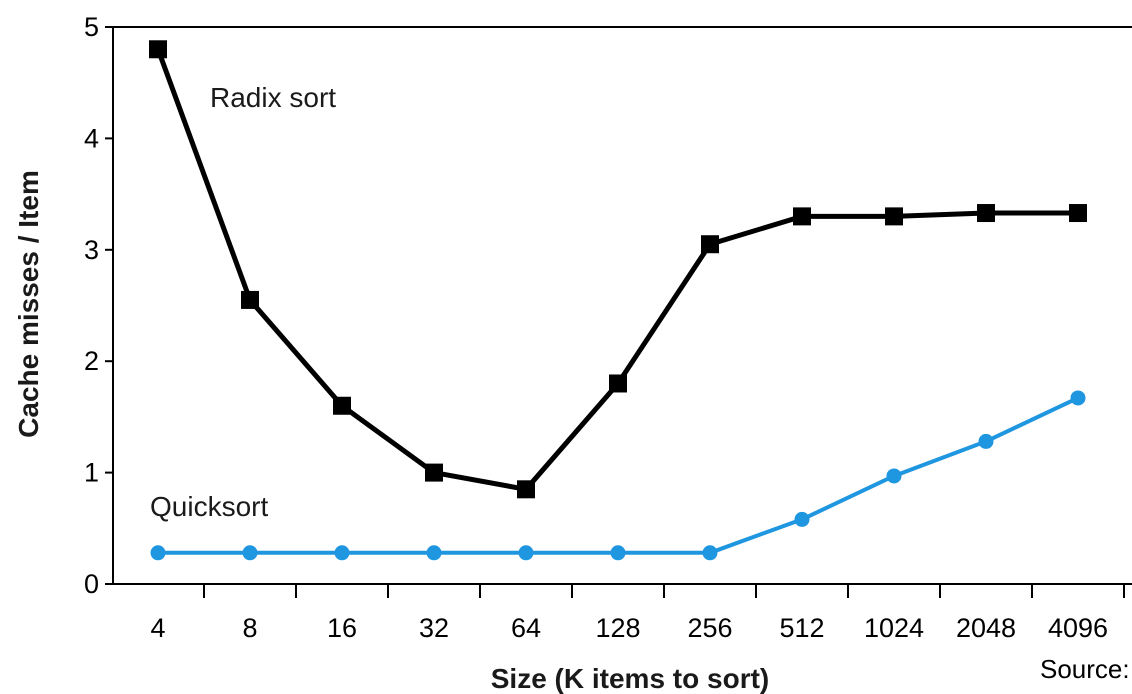 The height and width of the screenshot is (694, 1132). What do you see at coordinates (273, 97) in the screenshot?
I see `radix-sort-label: Radix sort` at bounding box center [273, 97].